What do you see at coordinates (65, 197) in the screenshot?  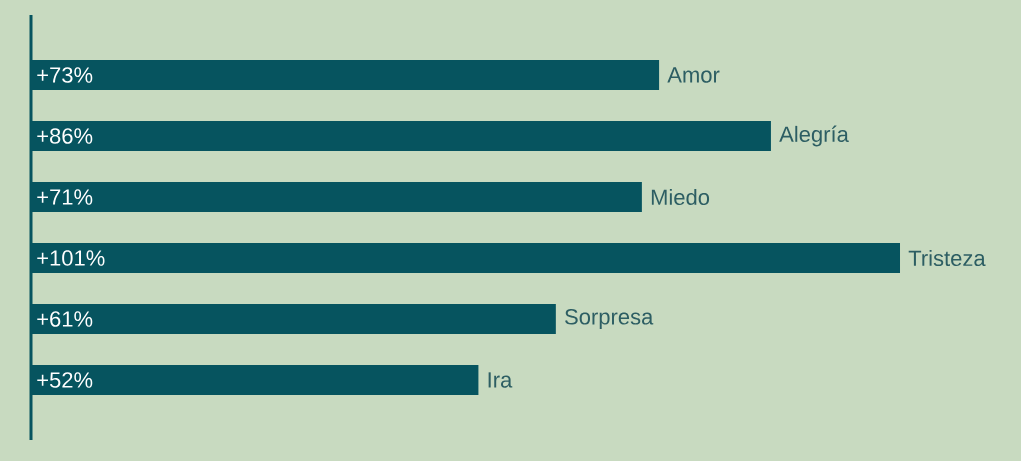 I see `data-label: +71%` at bounding box center [65, 197].